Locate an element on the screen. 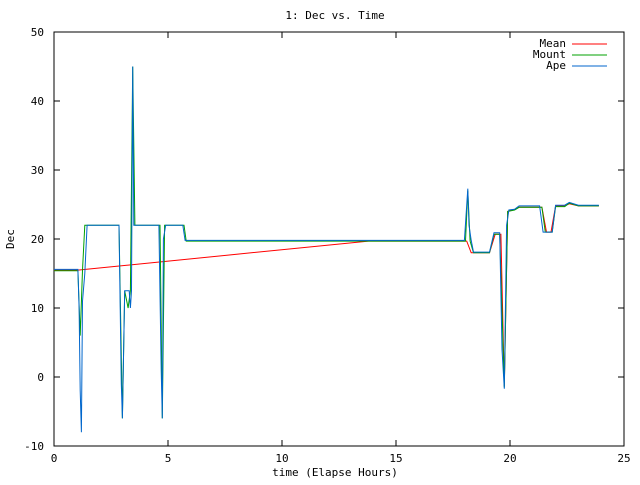  x-axis-label: time (Elapse Hours) is located at coordinates (335, 472).